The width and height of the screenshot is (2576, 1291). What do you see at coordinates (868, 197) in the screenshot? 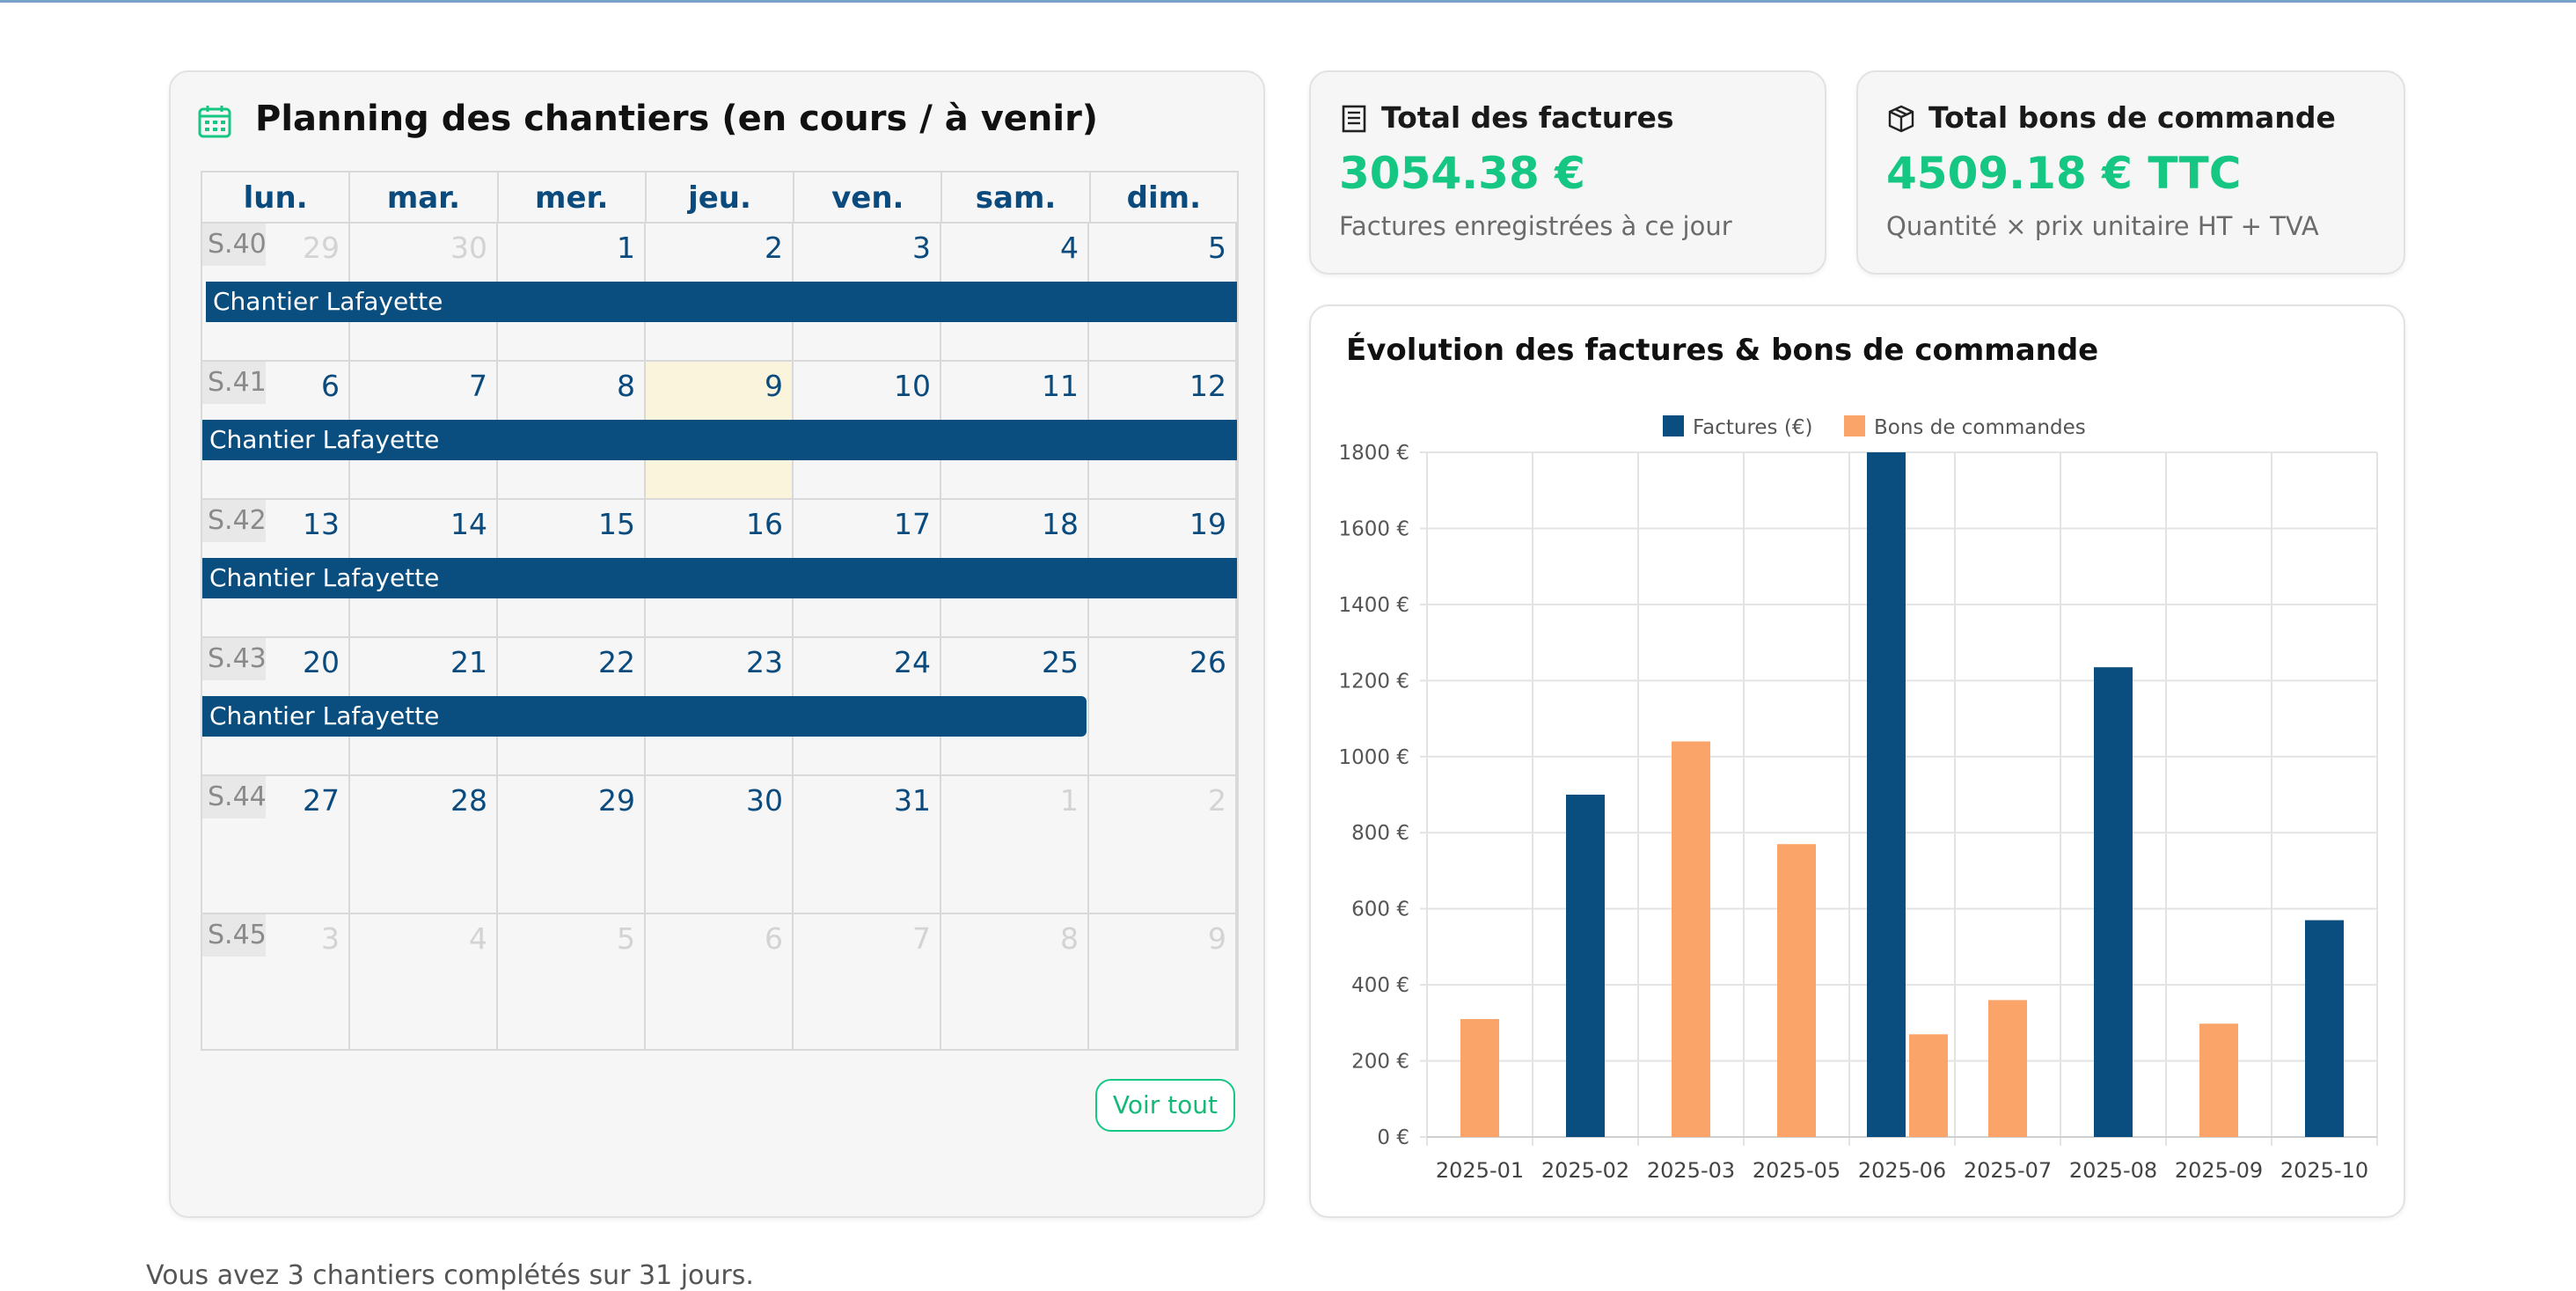
I see `weekday-header: ven.` at bounding box center [868, 197].